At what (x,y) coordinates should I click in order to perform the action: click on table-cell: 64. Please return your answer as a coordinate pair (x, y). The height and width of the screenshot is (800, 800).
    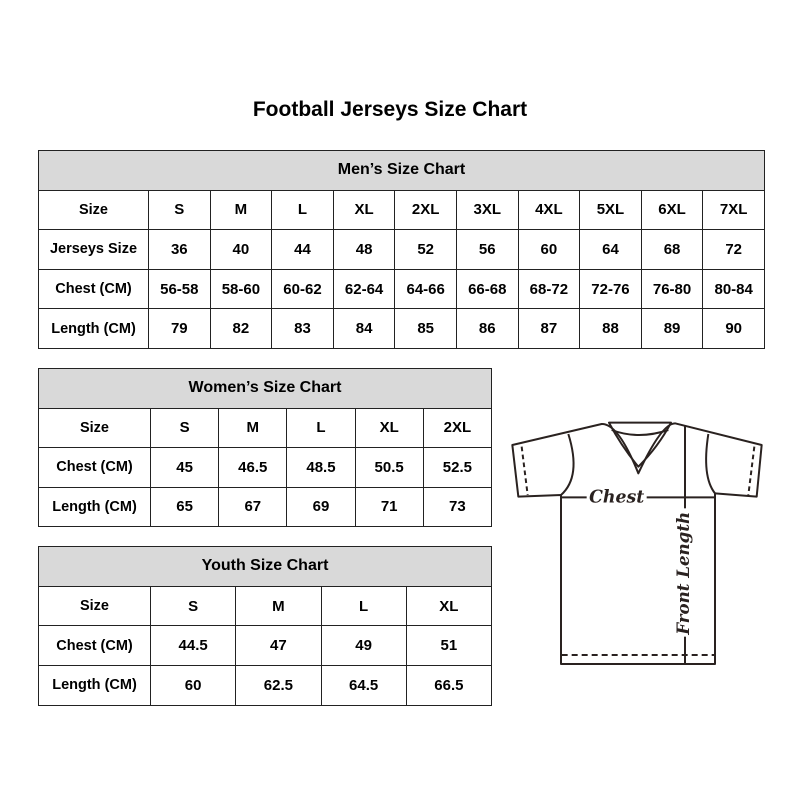
    Looking at the image, I should click on (610, 249).